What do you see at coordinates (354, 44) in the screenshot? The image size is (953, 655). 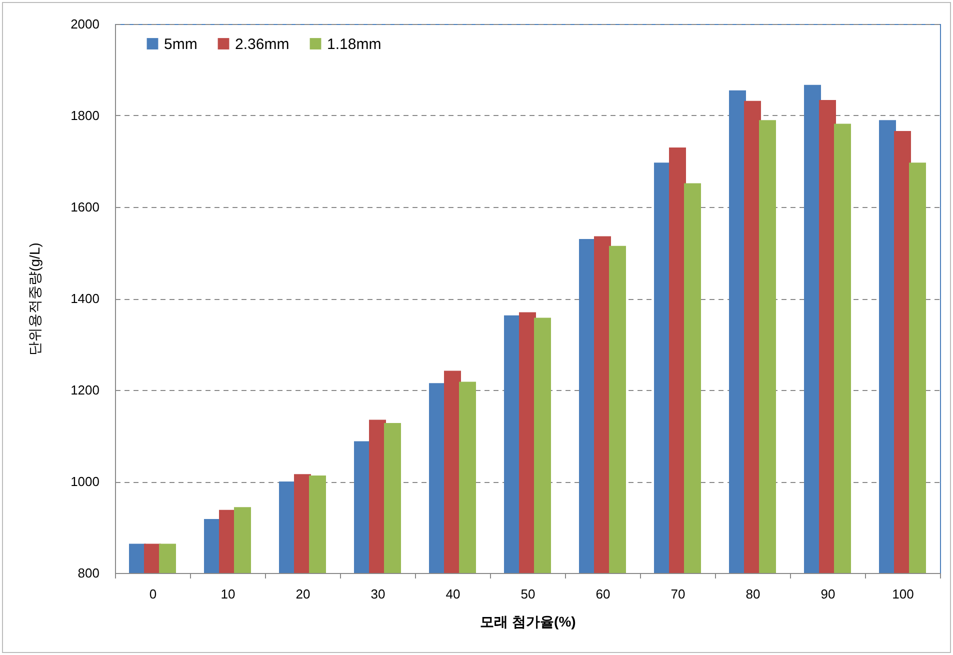 I see `legend-label: 1.18mm` at bounding box center [354, 44].